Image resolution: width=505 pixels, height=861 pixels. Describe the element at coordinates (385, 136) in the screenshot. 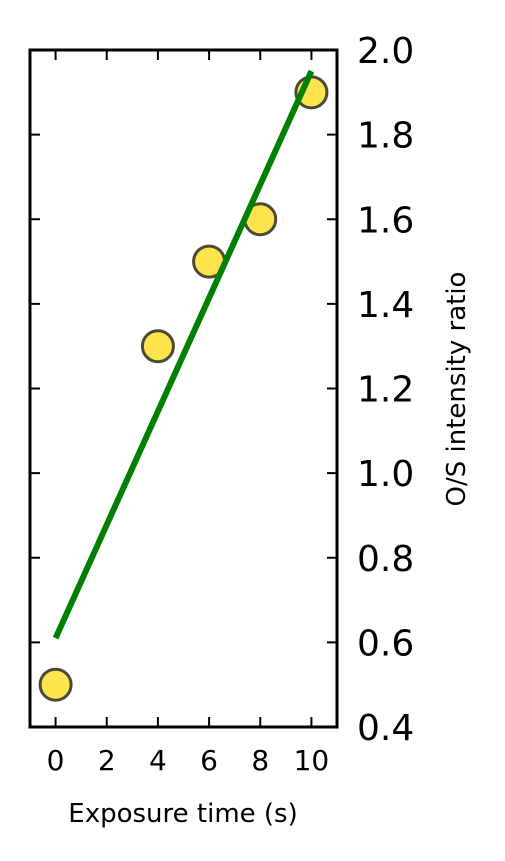

I see `y-tick-label: 1.8` at that location.